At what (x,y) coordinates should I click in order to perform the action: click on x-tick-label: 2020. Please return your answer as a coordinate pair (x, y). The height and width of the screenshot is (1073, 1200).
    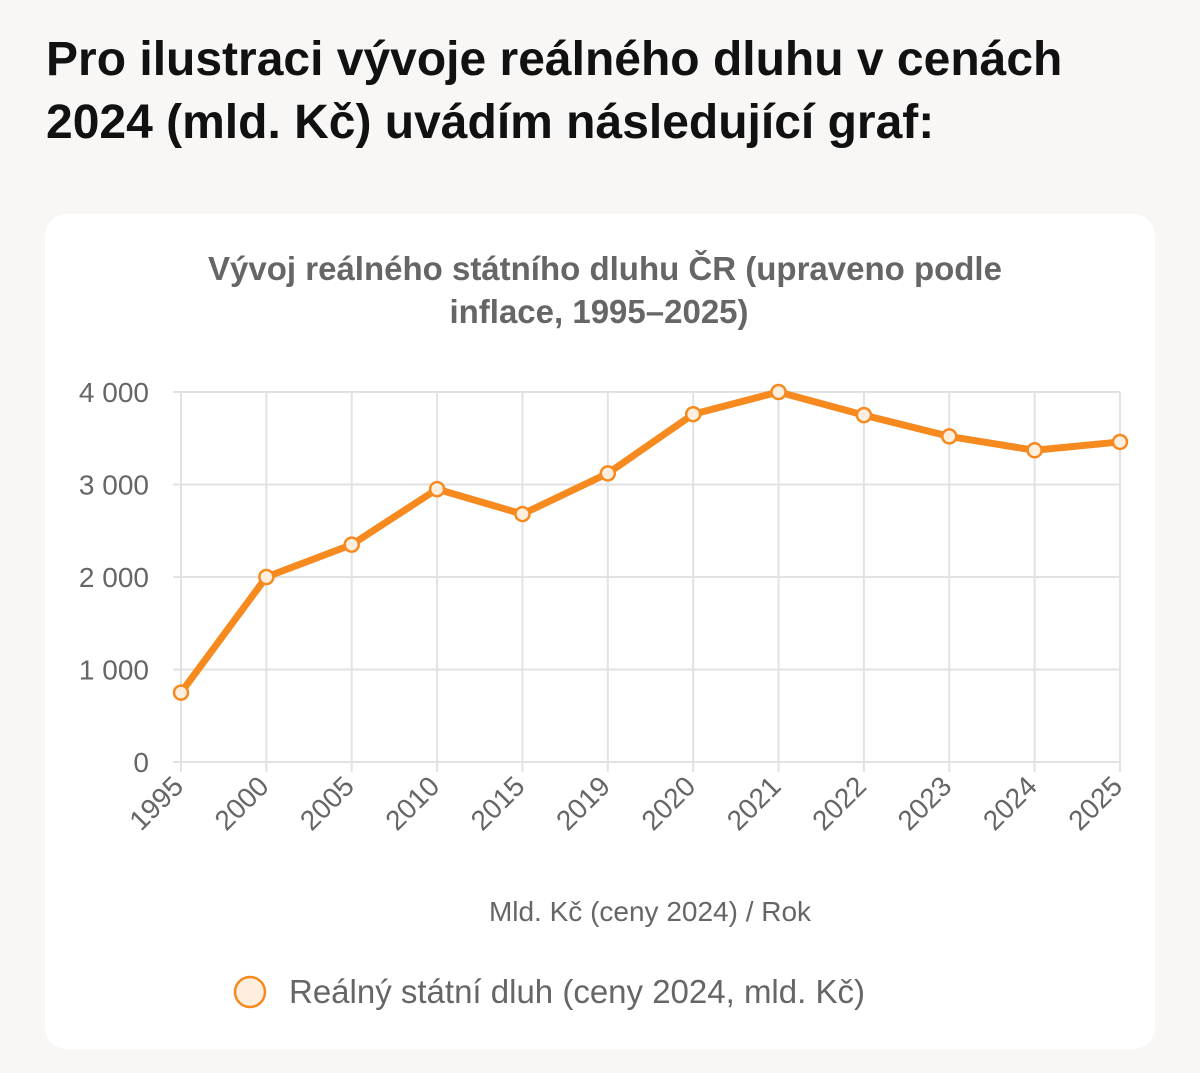
    Looking at the image, I should click on (668, 803).